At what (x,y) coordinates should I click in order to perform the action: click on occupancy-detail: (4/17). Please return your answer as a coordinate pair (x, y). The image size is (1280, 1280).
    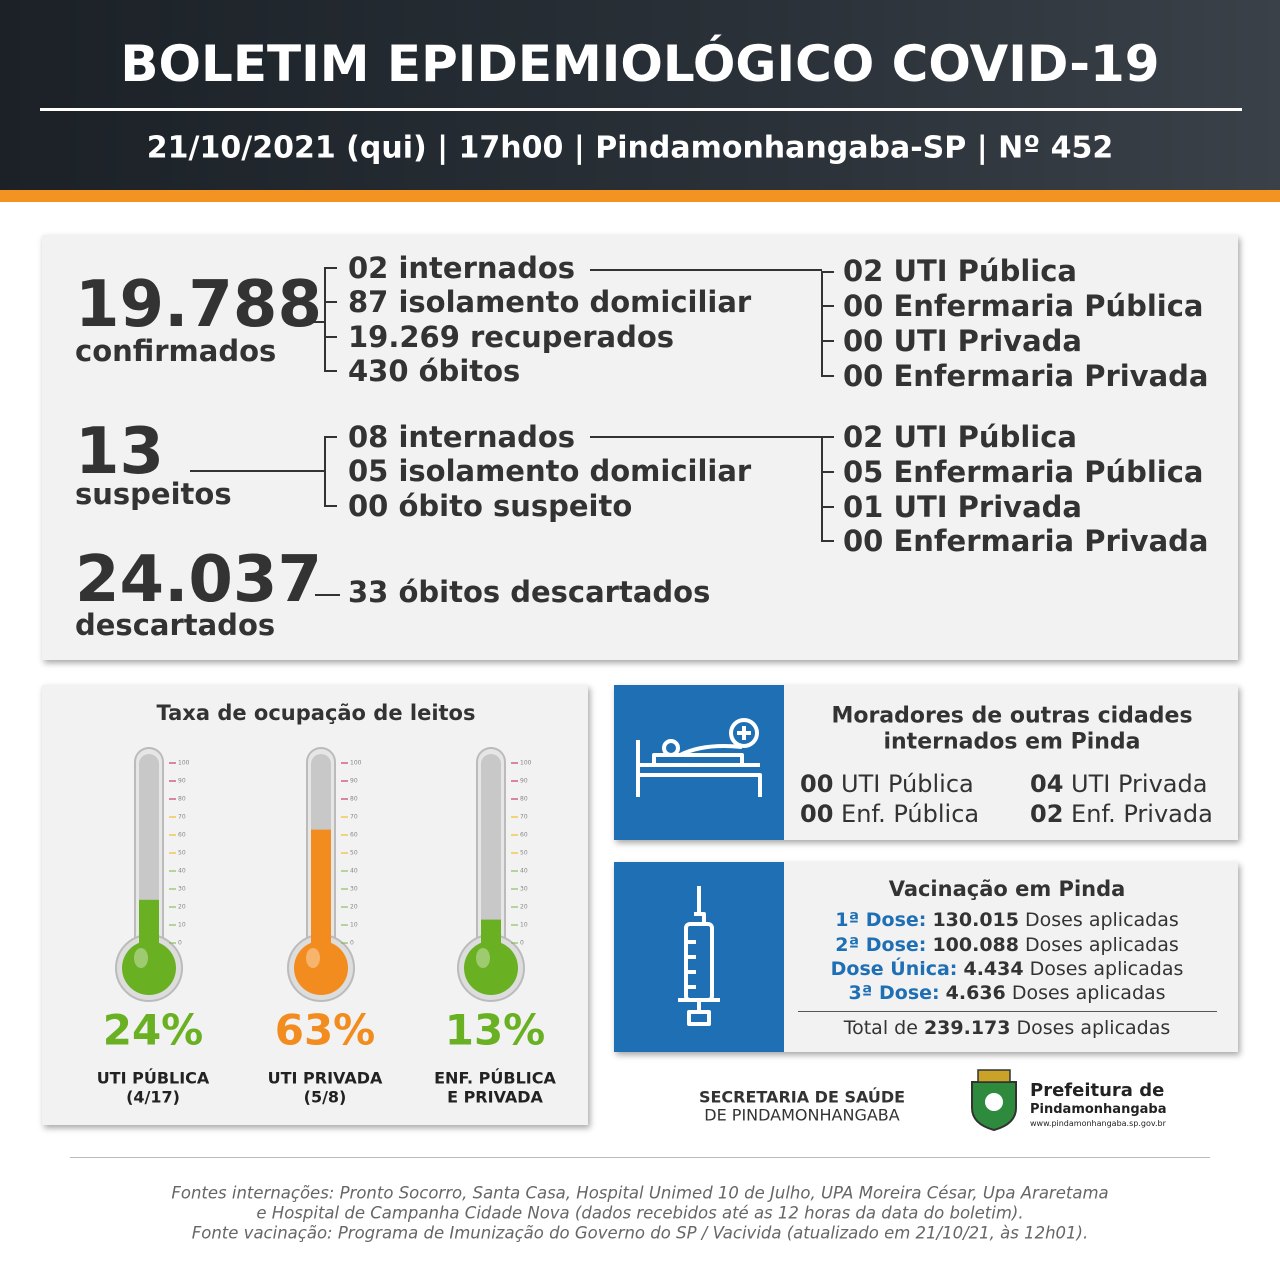
    Looking at the image, I should click on (153, 1097).